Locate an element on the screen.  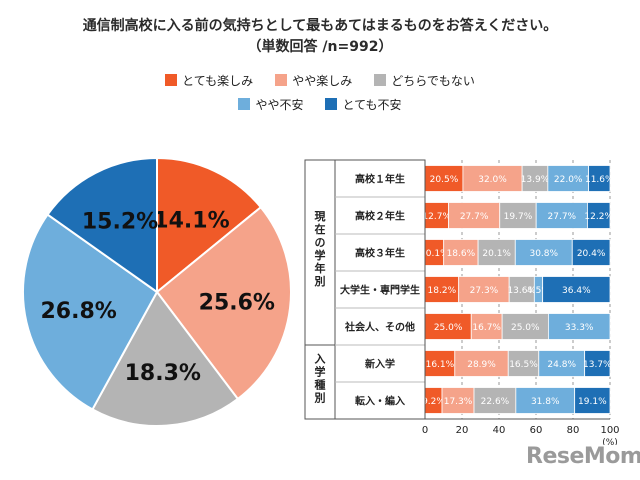
bar-data-label: 19.7% is located at coordinates (518, 217).